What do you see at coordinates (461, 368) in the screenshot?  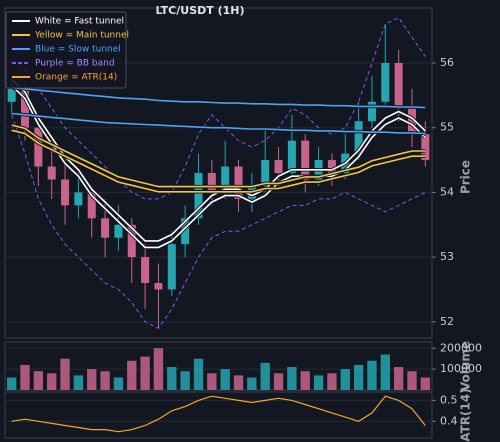 I see `y-tick-label: 100000` at bounding box center [461, 368].